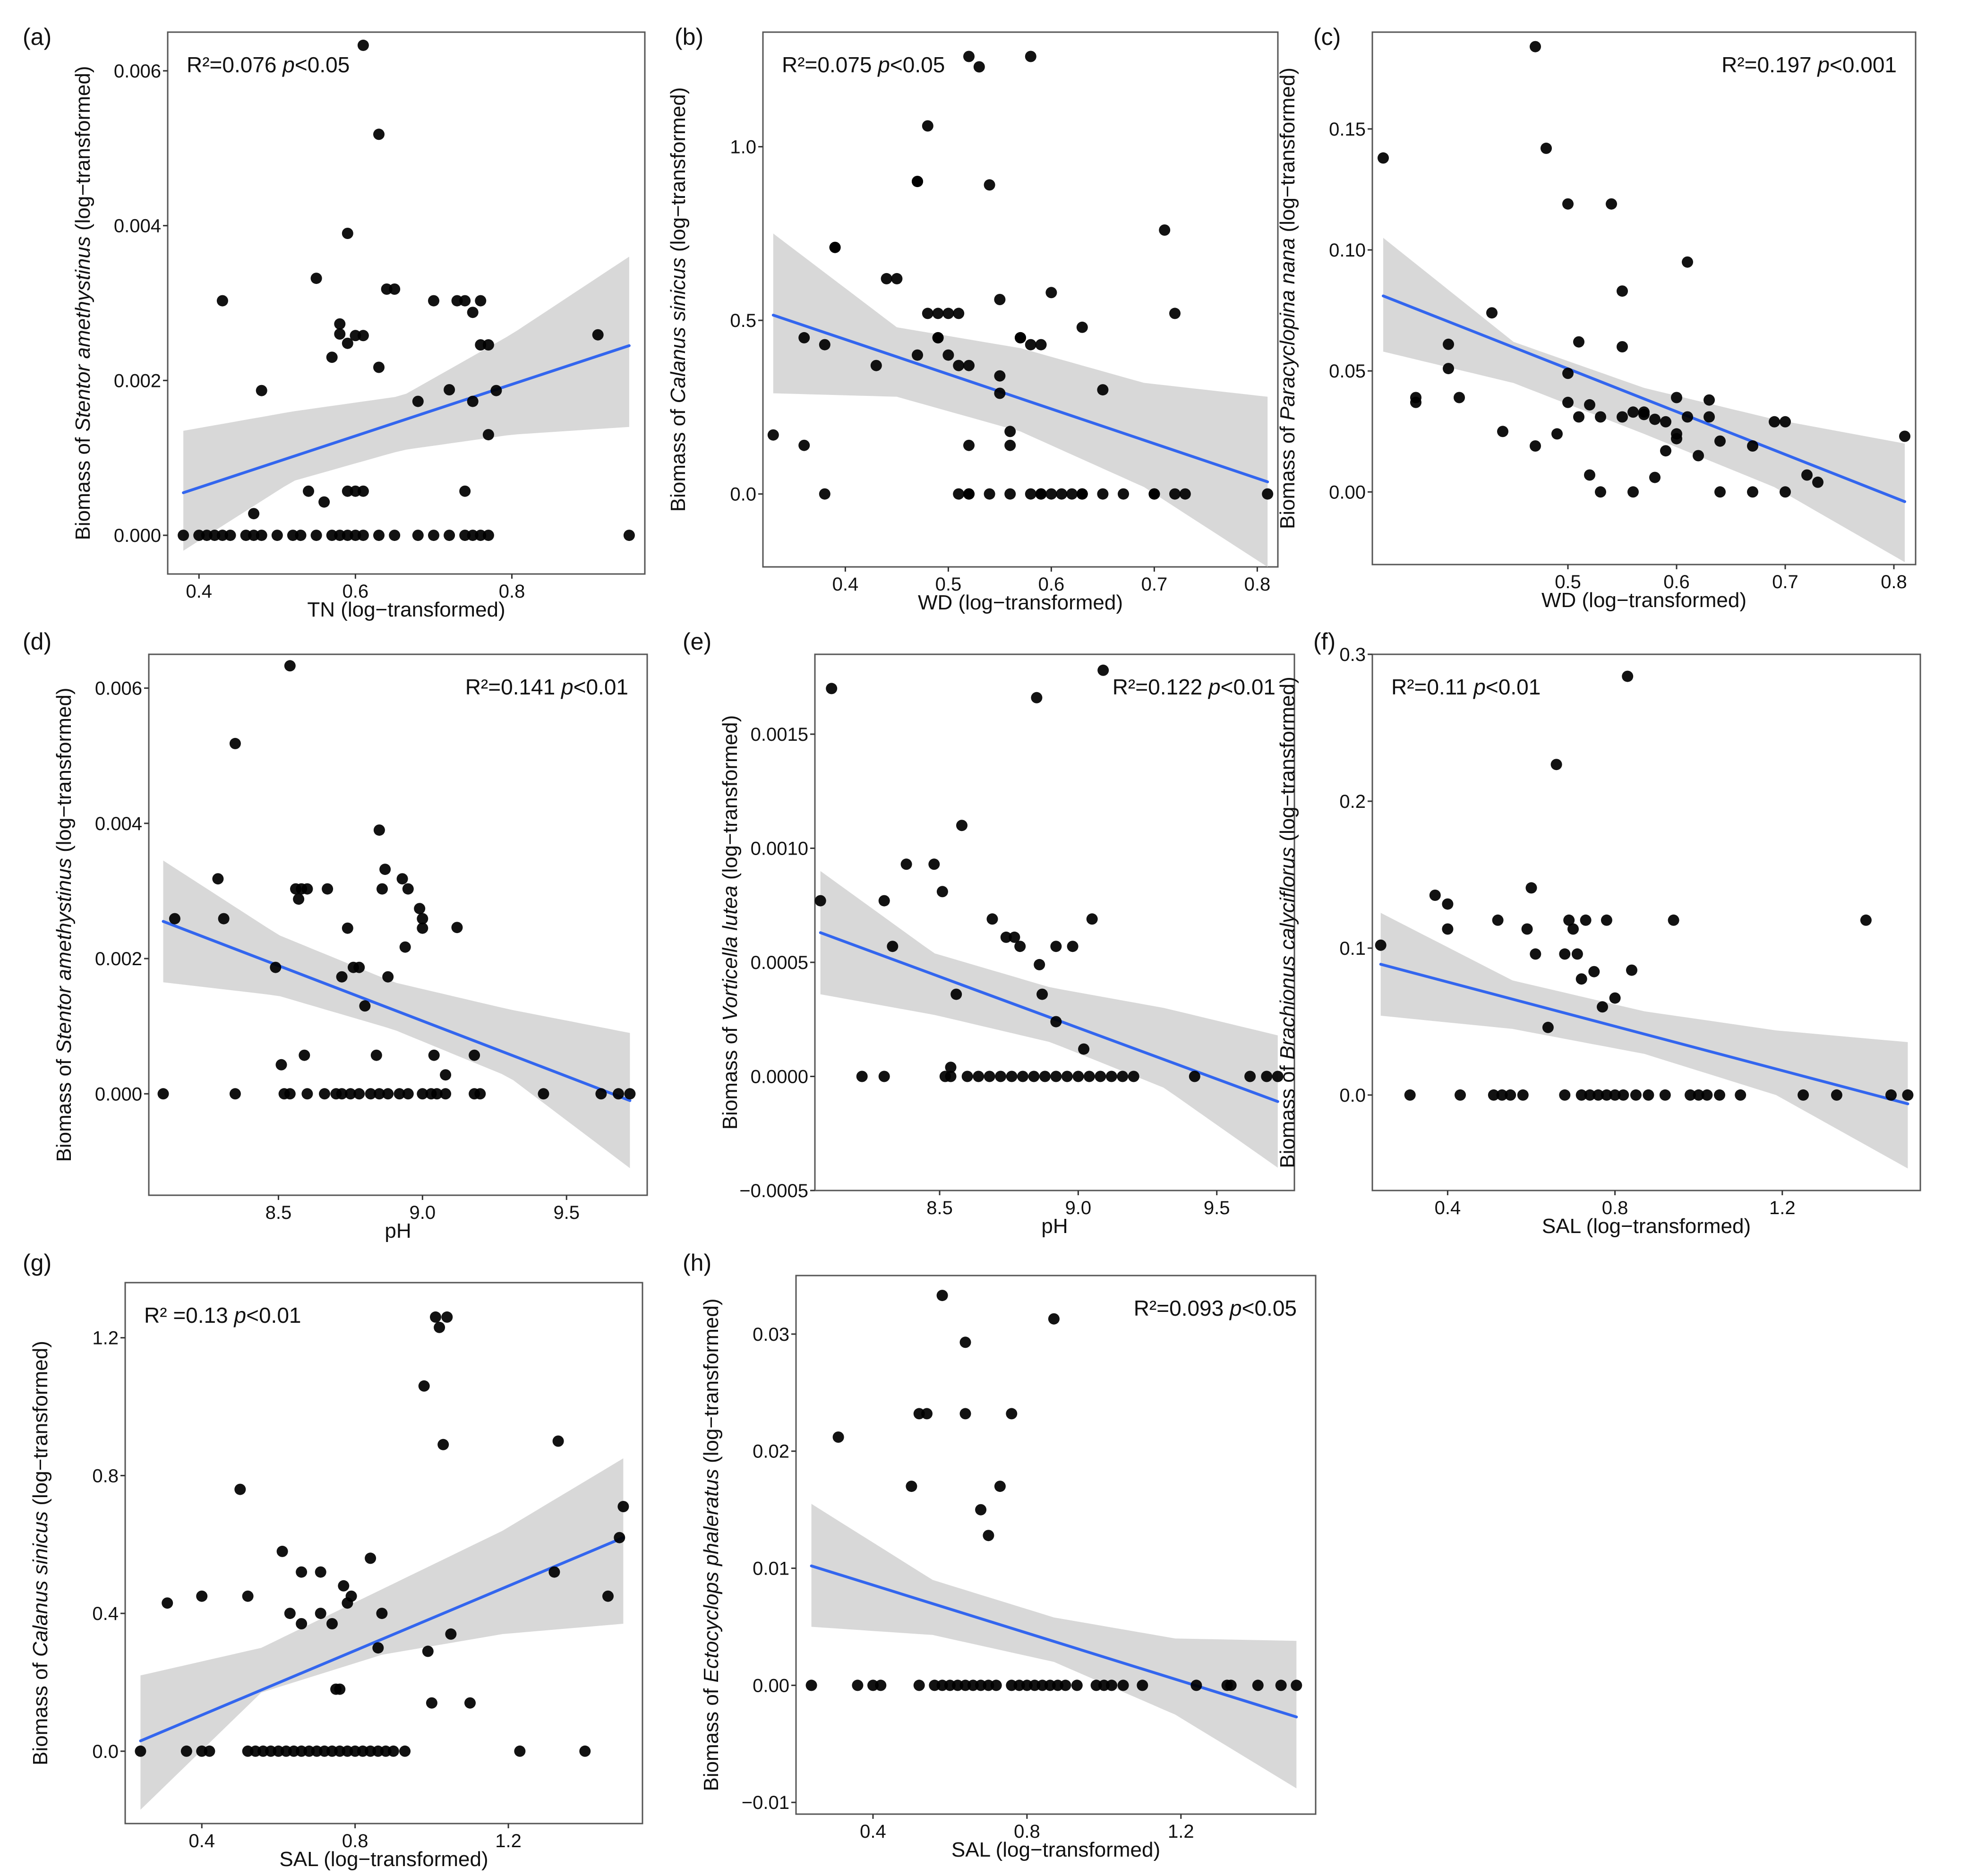 Image resolution: width=1969 pixels, height=1876 pixels. What do you see at coordinates (1217, 1208) in the screenshot?
I see `panel-e-x-tick-label: 9.5` at bounding box center [1217, 1208].